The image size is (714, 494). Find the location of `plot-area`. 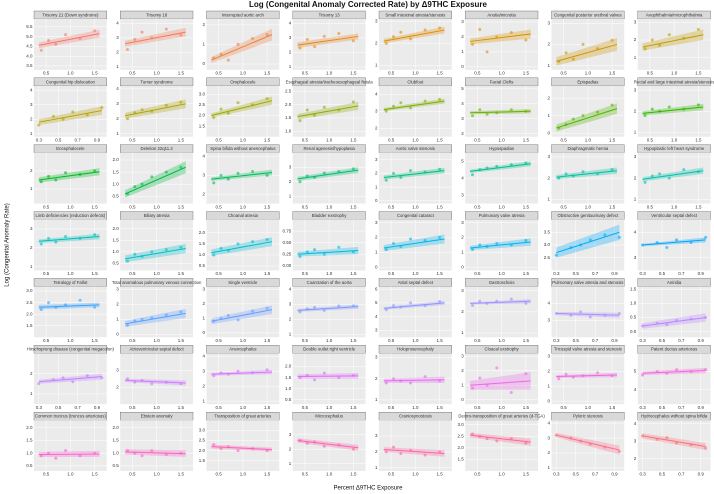

plot-area is located at coordinates (70, 379).